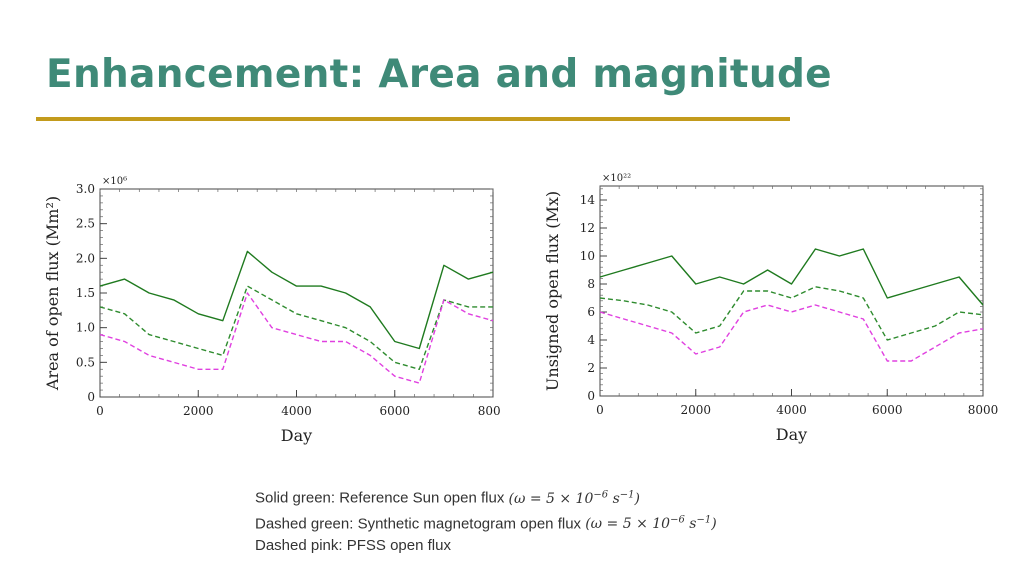 This screenshot has width=1024, height=576. What do you see at coordinates (85, 189) in the screenshot?
I see `y-tick-label: 3.0` at bounding box center [85, 189].